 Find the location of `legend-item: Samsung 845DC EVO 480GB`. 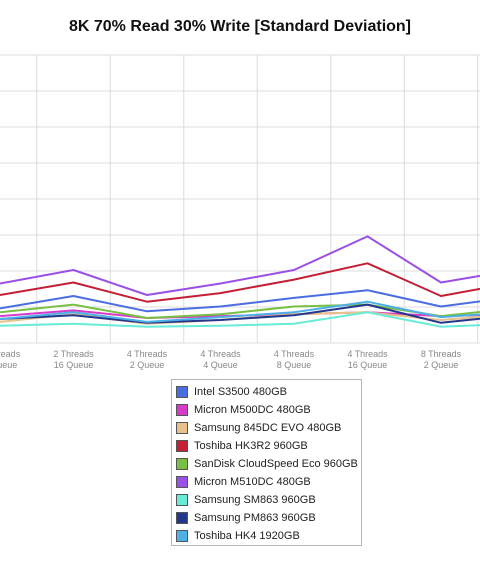

legend-item: Samsung 845DC EVO 480GB is located at coordinates (266, 428).